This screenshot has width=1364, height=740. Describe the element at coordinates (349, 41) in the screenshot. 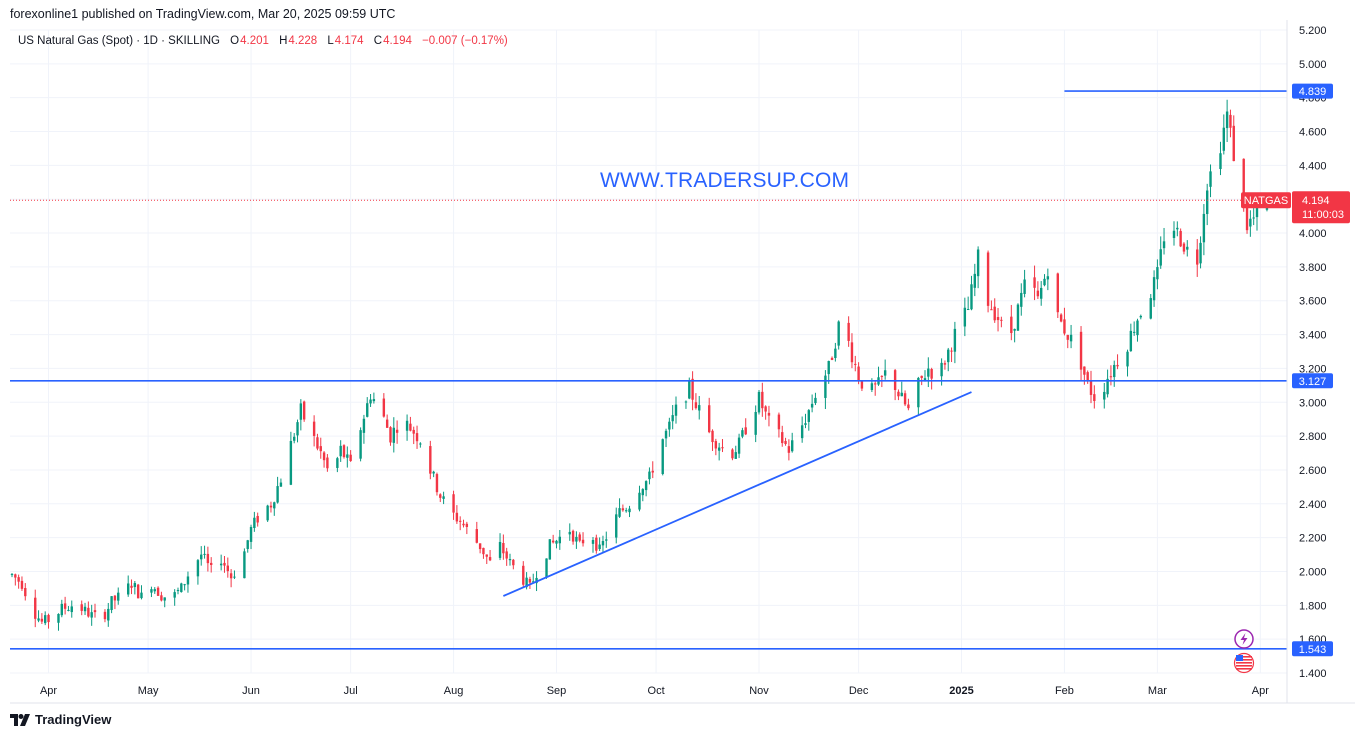

I see `legend-low-value: 4.174` at that location.